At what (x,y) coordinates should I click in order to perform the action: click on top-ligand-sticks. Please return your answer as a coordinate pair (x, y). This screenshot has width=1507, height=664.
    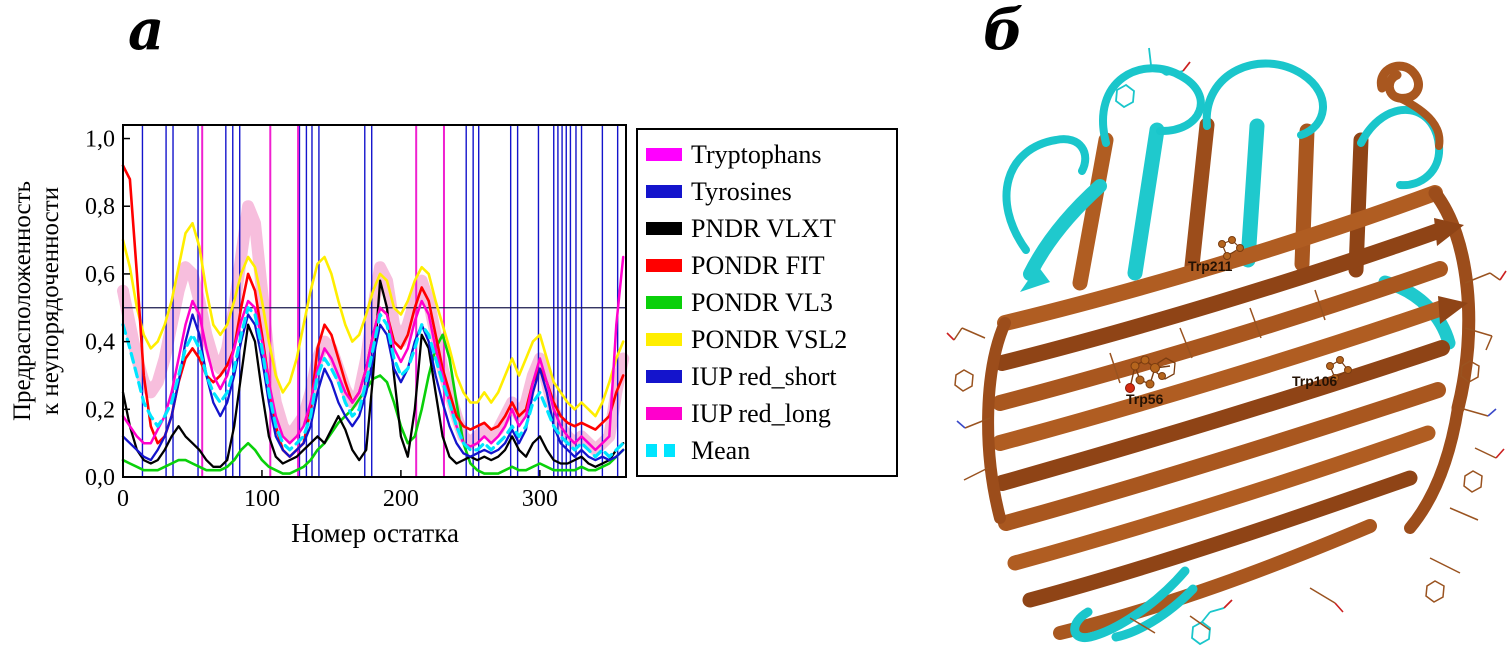
    Looking at the image, I should click on (1149, 78).